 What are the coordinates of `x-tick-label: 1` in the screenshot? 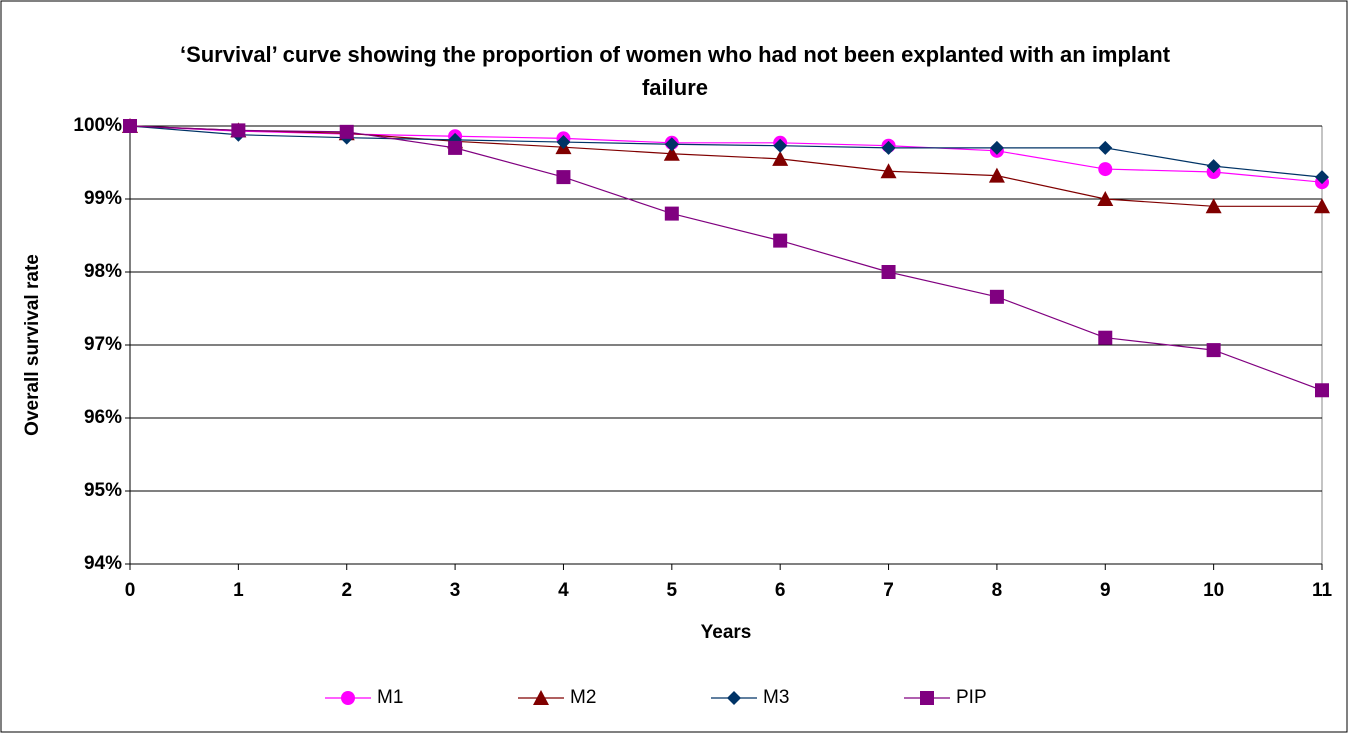 It's located at (238, 590).